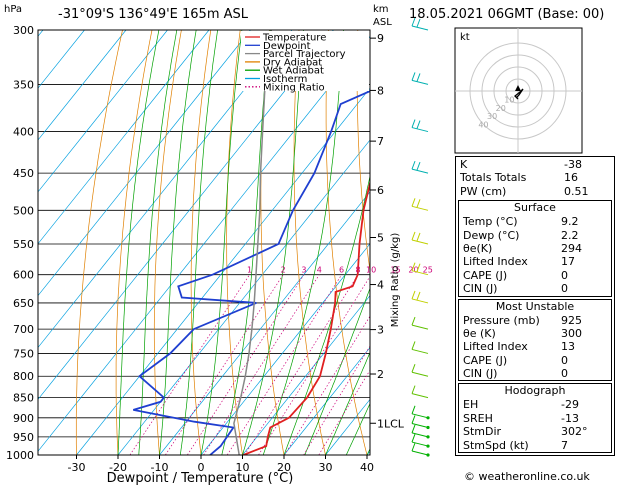 The height and width of the screenshot is (486, 629). Describe the element at coordinates (535, 333) in the screenshot. I see `unstable-row: θe (K) 300` at that location.